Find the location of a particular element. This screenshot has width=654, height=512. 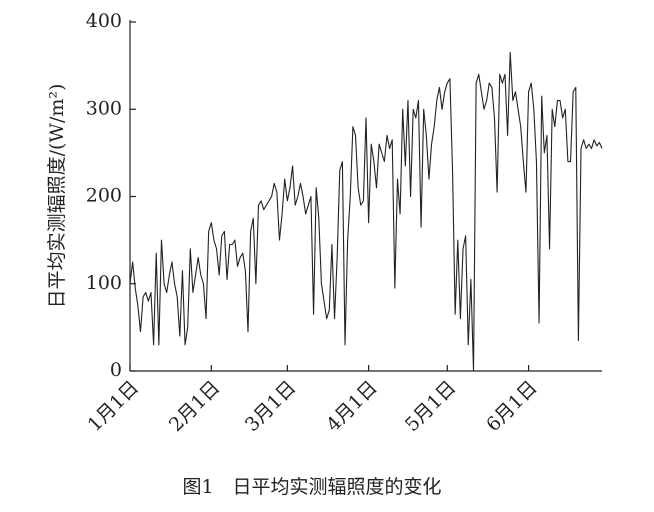

y-tick-label: 100 is located at coordinates (104, 283).